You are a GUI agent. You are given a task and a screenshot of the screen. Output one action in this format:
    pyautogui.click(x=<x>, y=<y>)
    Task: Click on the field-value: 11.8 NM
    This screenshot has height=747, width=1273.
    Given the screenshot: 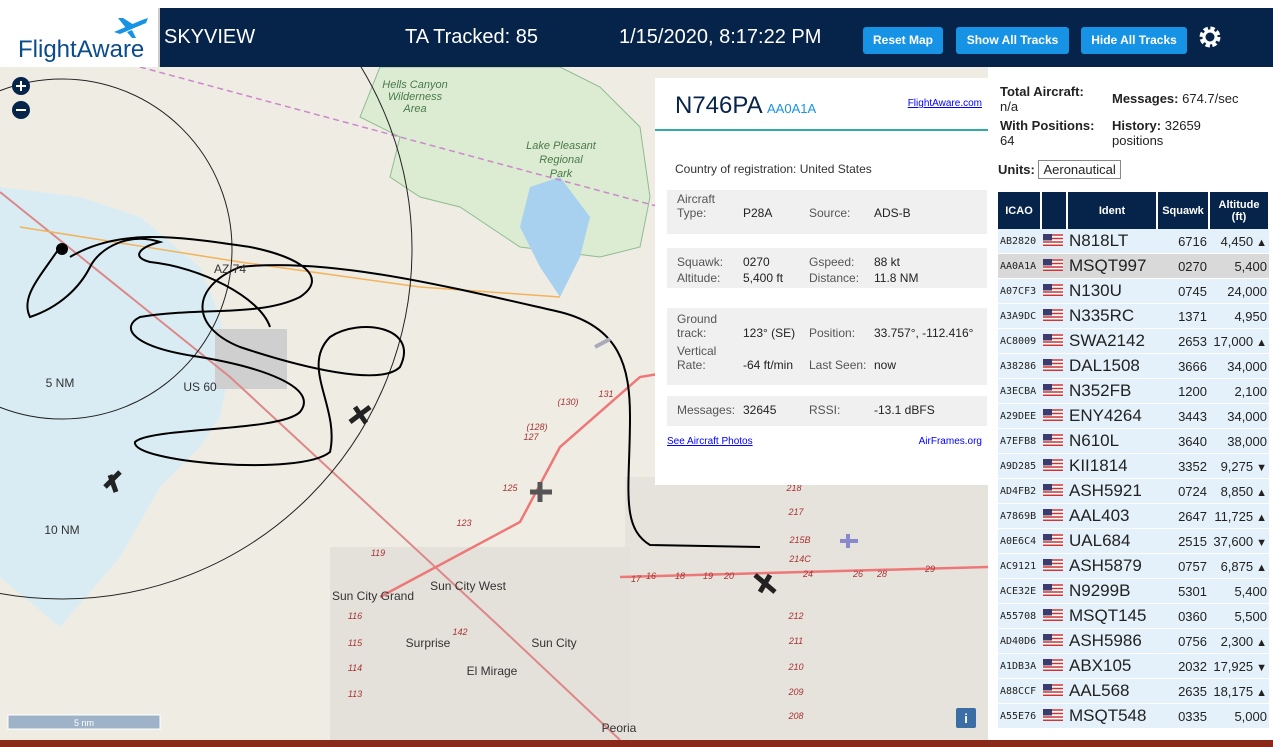 What is the action you would take?
    pyautogui.click(x=896, y=278)
    